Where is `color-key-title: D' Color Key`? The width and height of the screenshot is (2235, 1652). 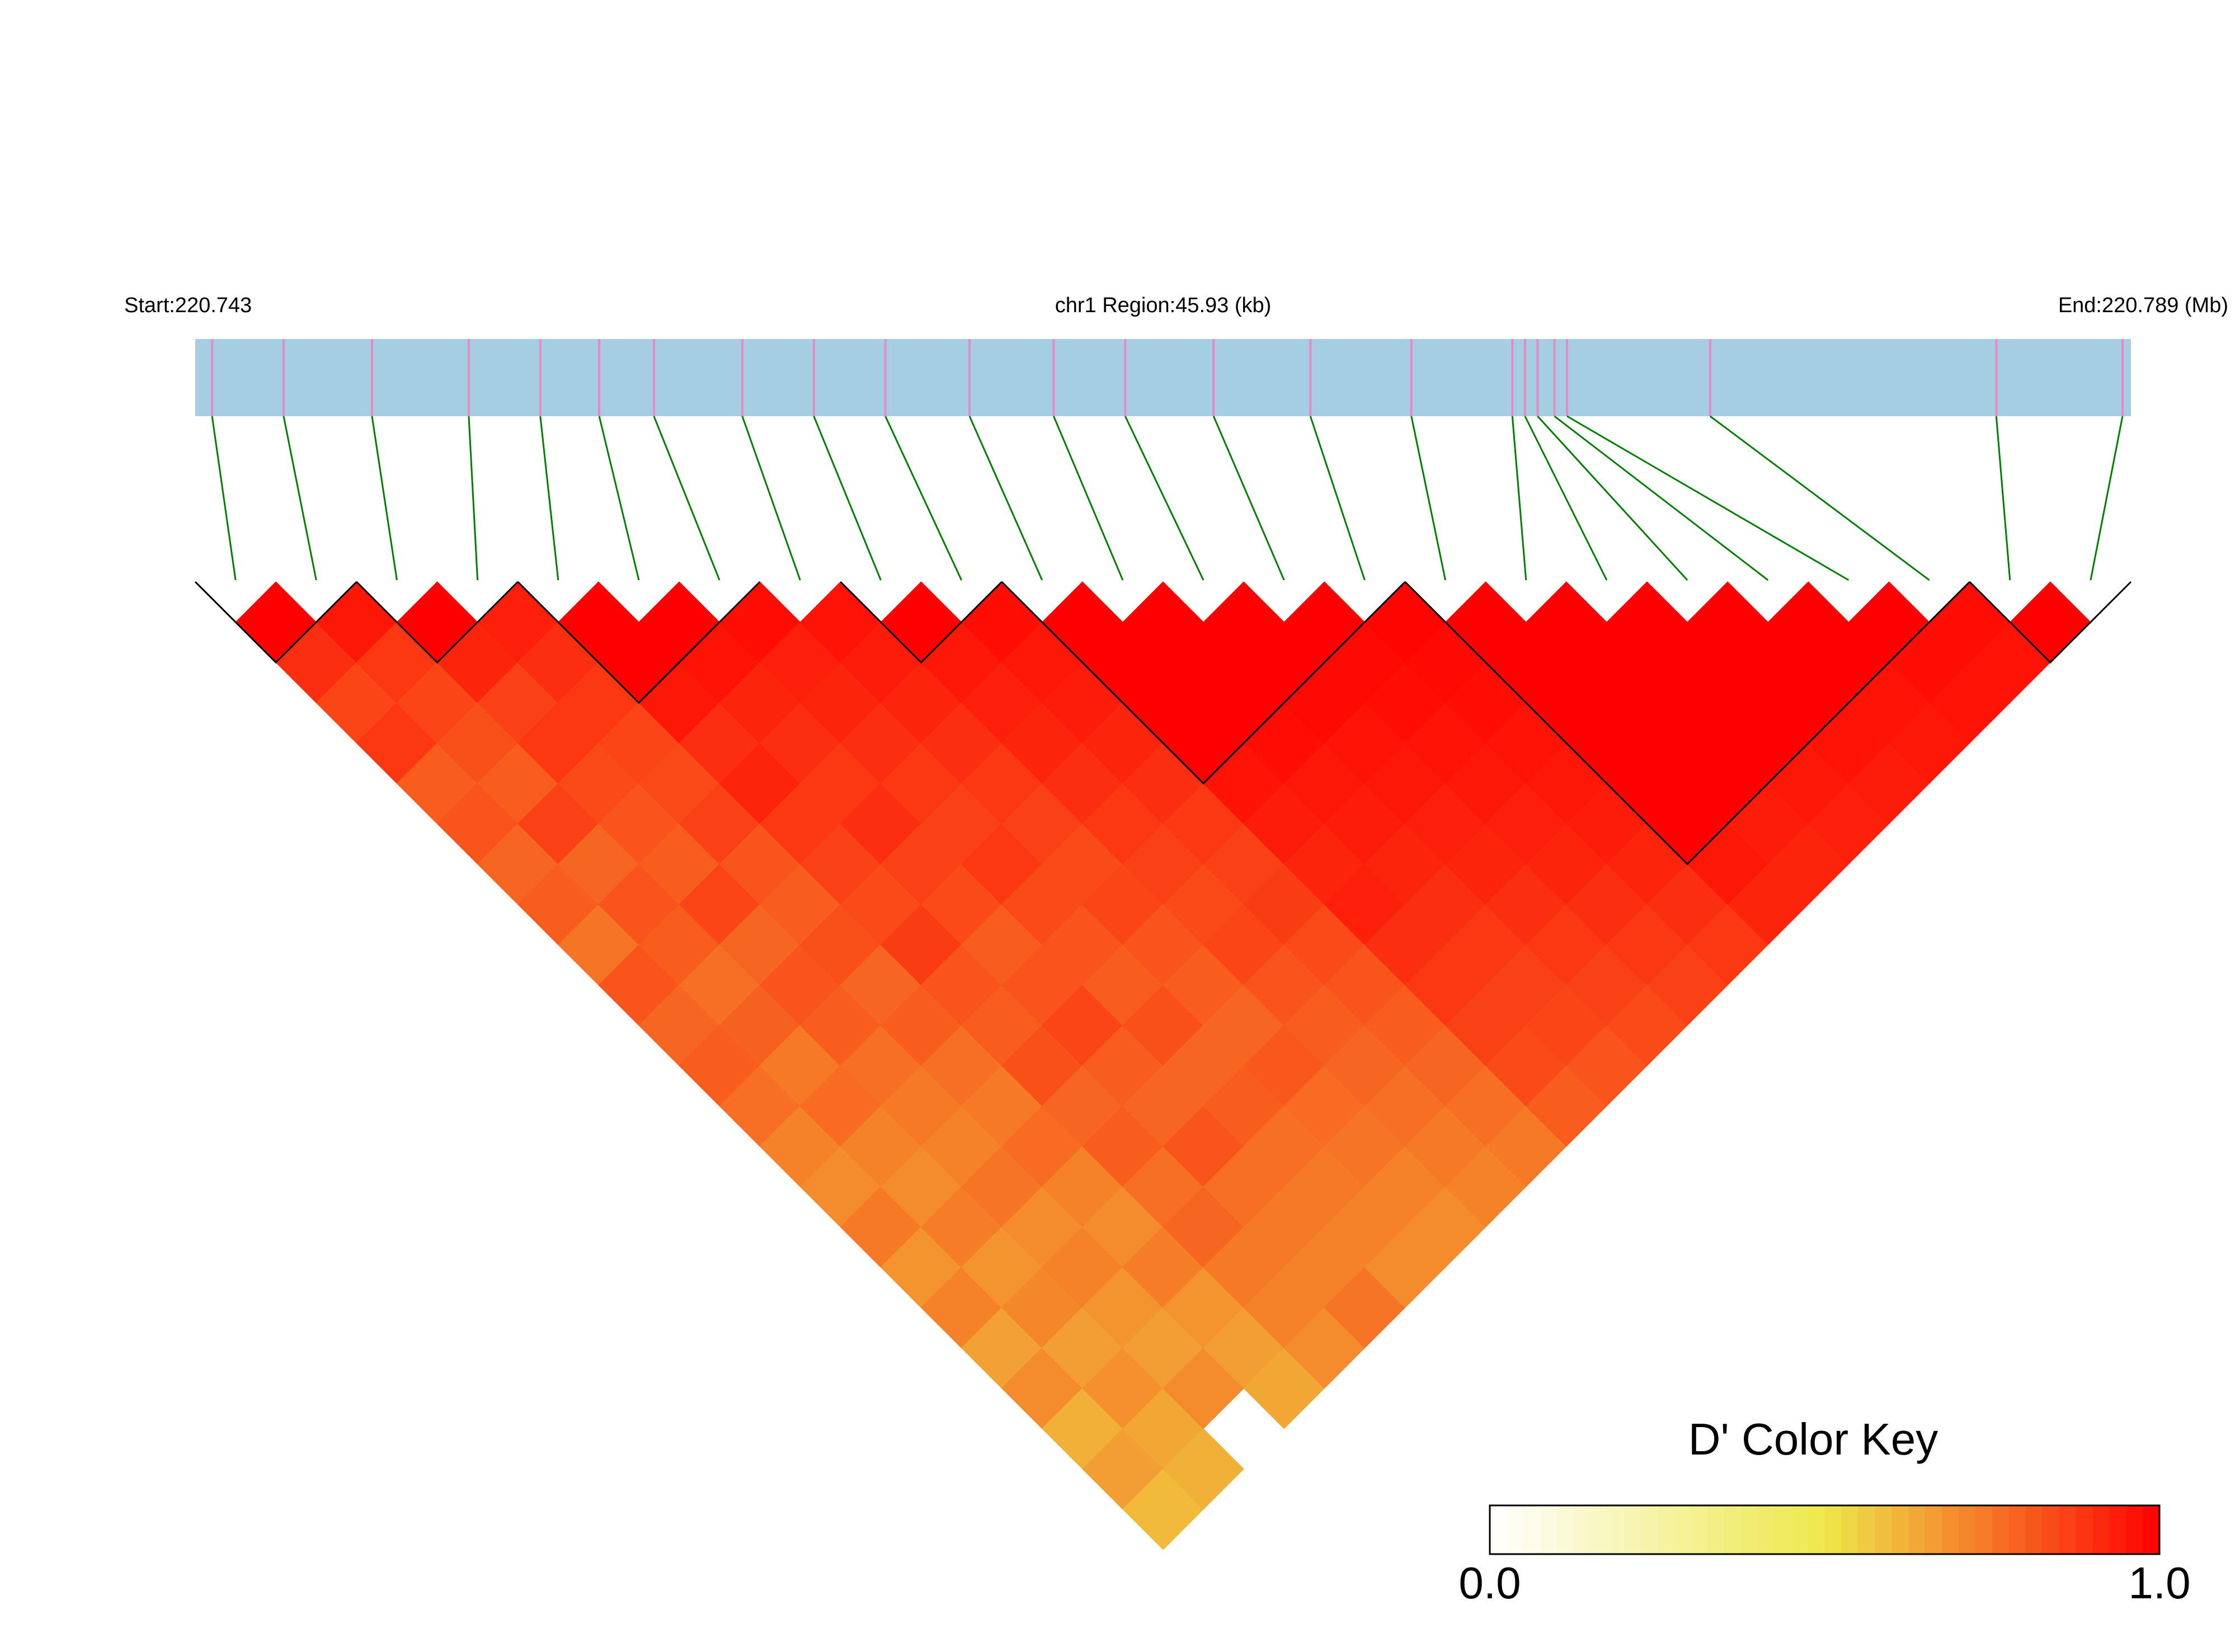 color-key-title: D' Color Key is located at coordinates (1813, 1439).